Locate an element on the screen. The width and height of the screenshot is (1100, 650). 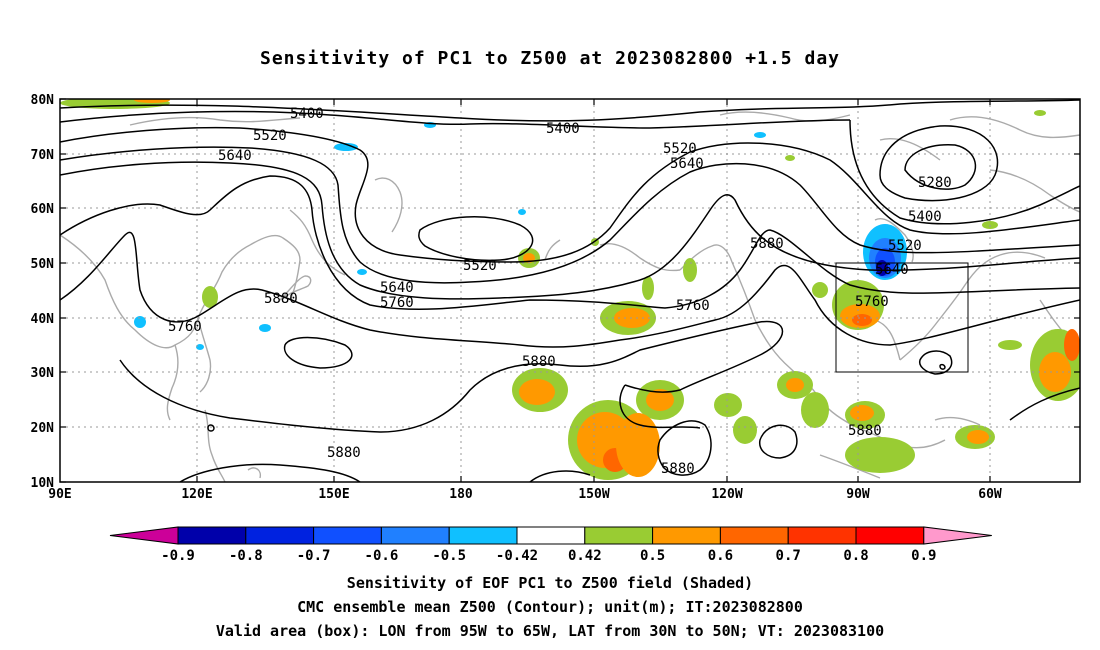
lat-label: 20N is located at coordinates (43, 428).